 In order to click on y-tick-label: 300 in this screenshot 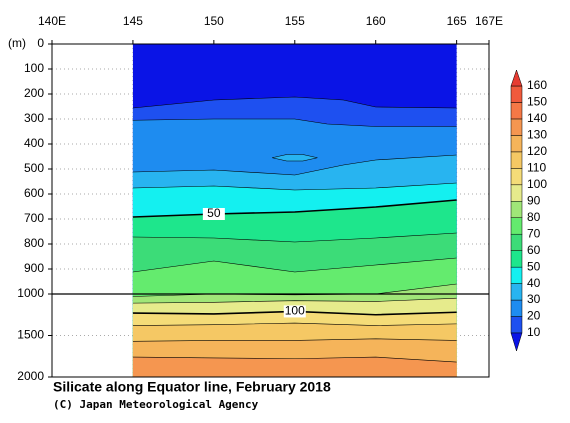, I will do `click(34, 118)`.